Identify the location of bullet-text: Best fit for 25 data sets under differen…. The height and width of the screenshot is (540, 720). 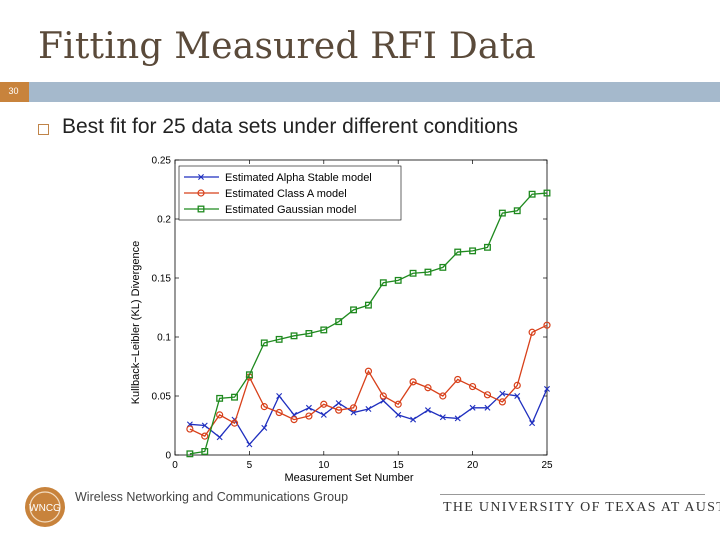
(290, 126).